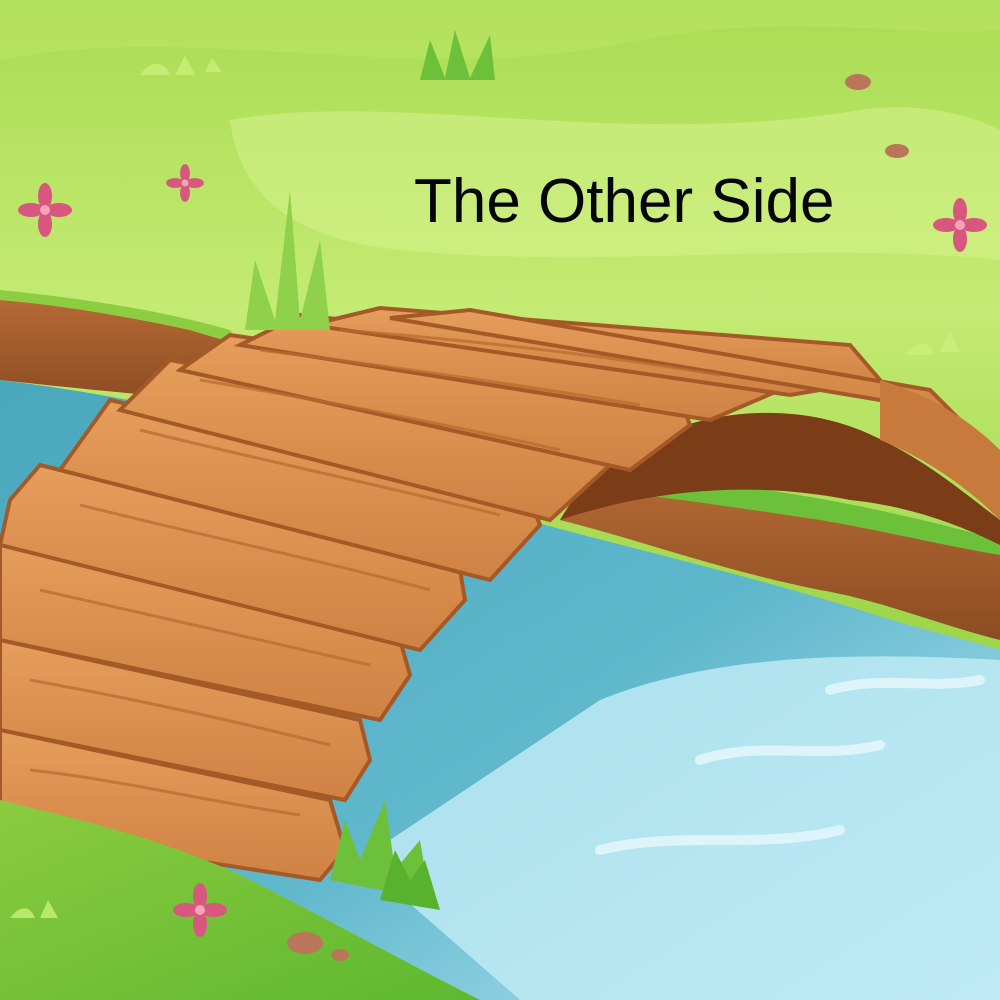 Image resolution: width=1000 pixels, height=1000 pixels. What do you see at coordinates (780, 555) in the screenshot?
I see `right-bank` at bounding box center [780, 555].